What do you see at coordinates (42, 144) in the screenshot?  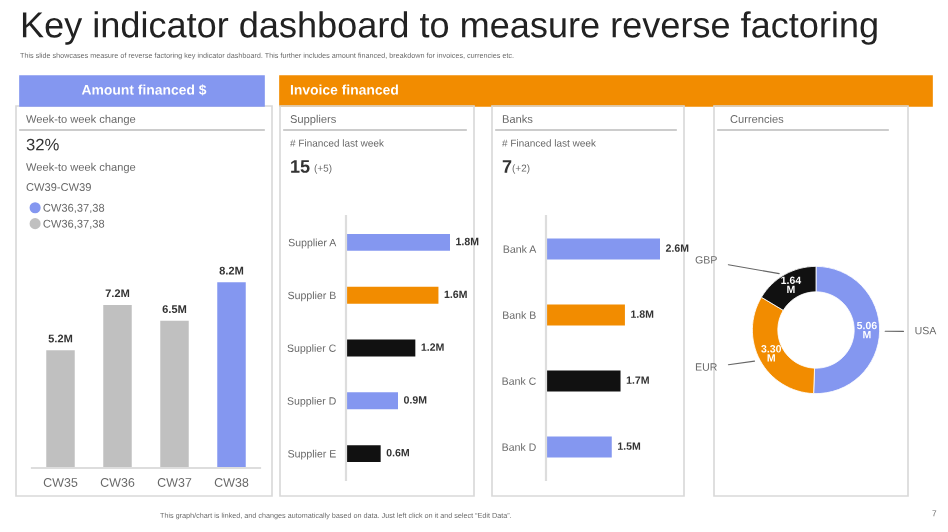 I see `text: 32%` at bounding box center [42, 144].